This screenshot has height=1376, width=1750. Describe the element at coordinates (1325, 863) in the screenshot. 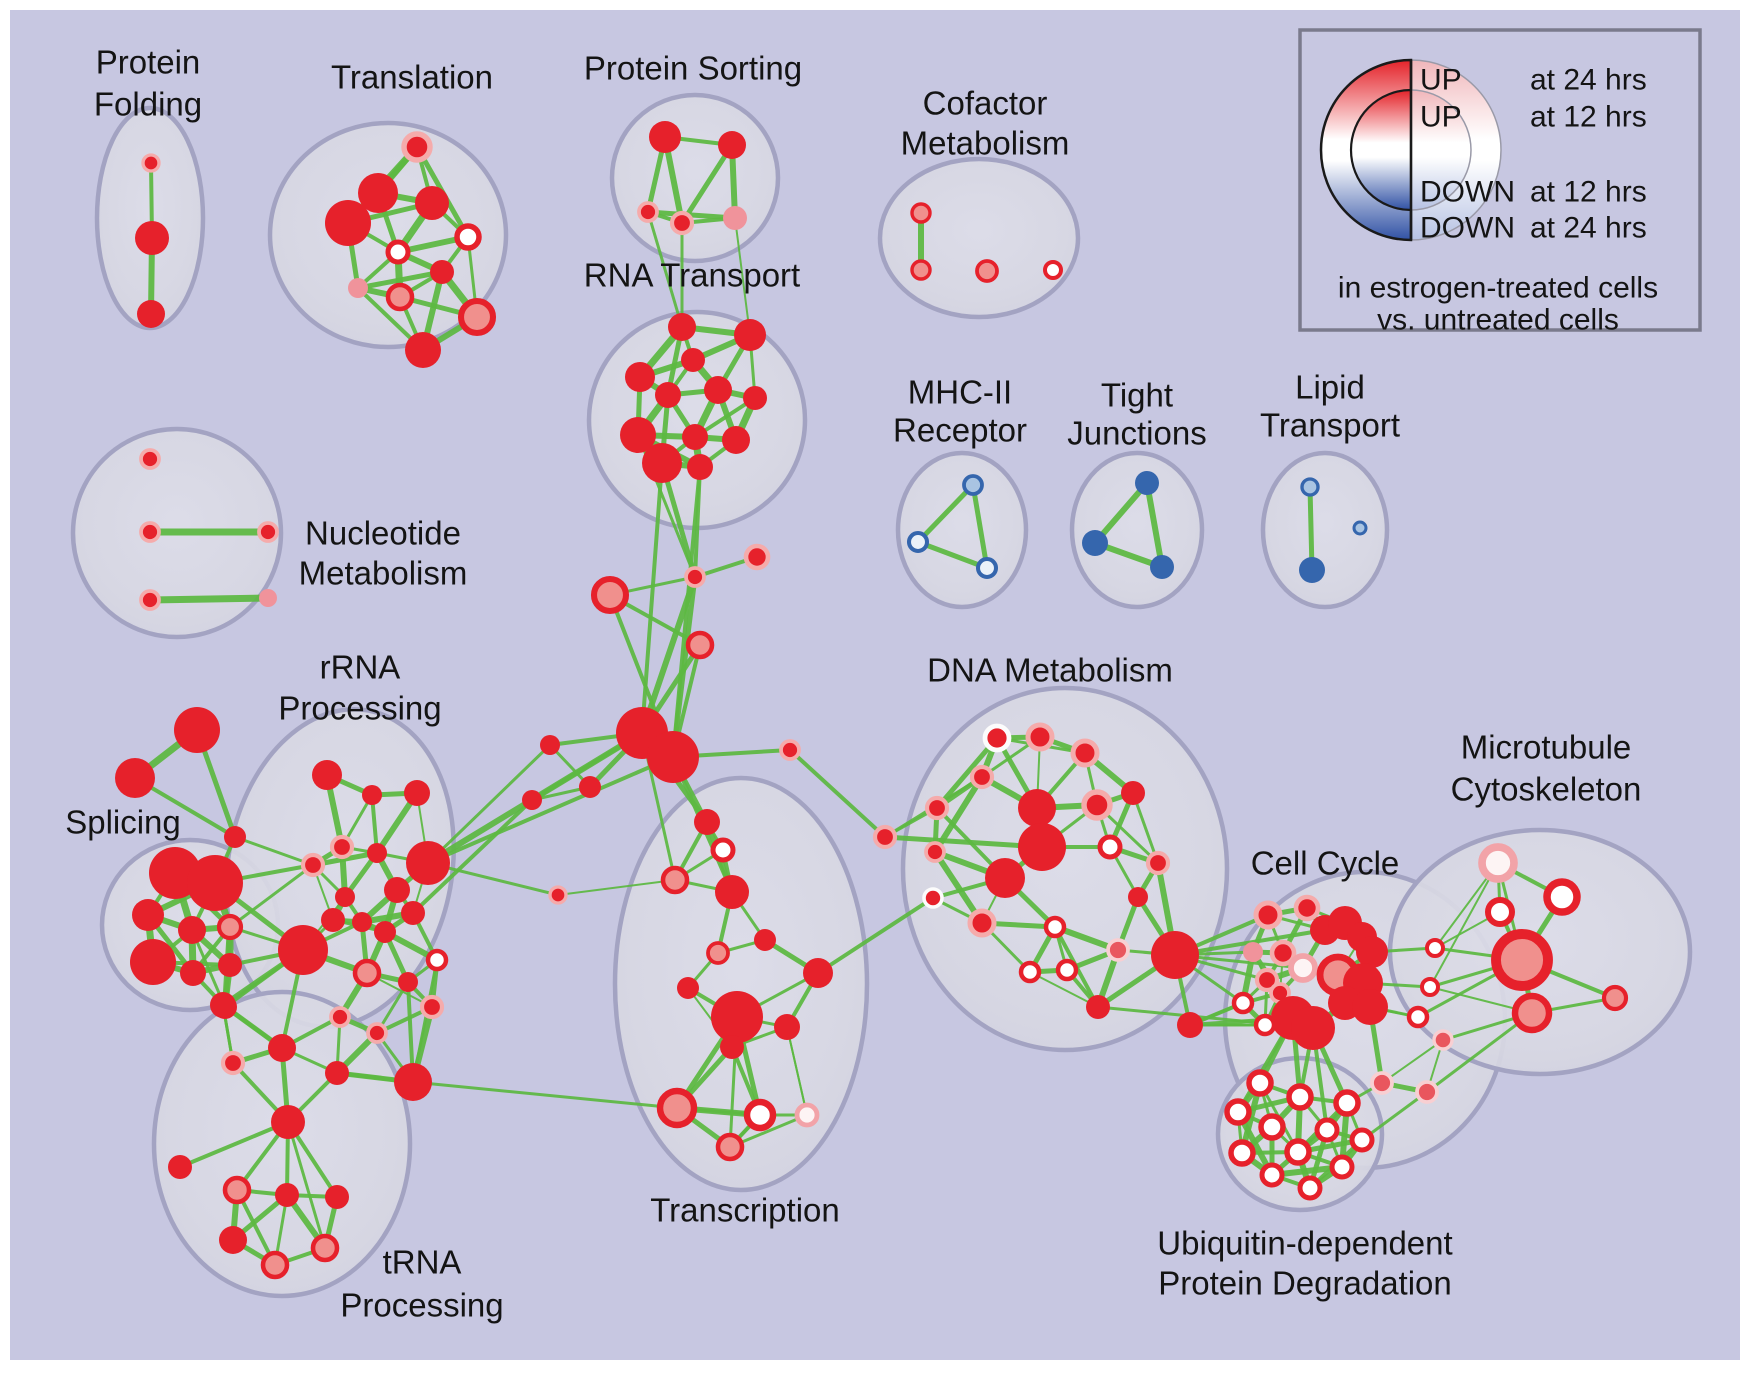

I see `cluster-label-cell-cycle: Cell Cycle` at that location.